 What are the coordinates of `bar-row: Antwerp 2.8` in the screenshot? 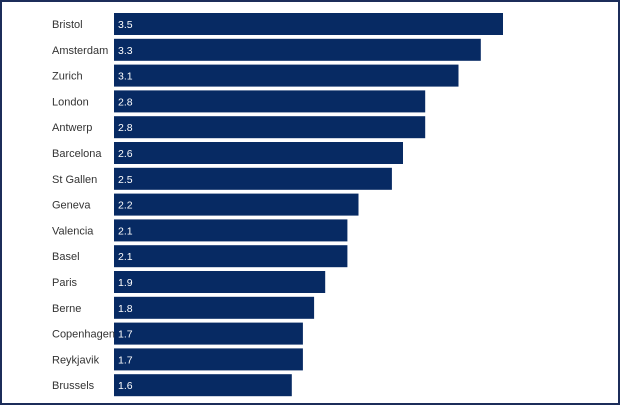 It's located at (239, 127).